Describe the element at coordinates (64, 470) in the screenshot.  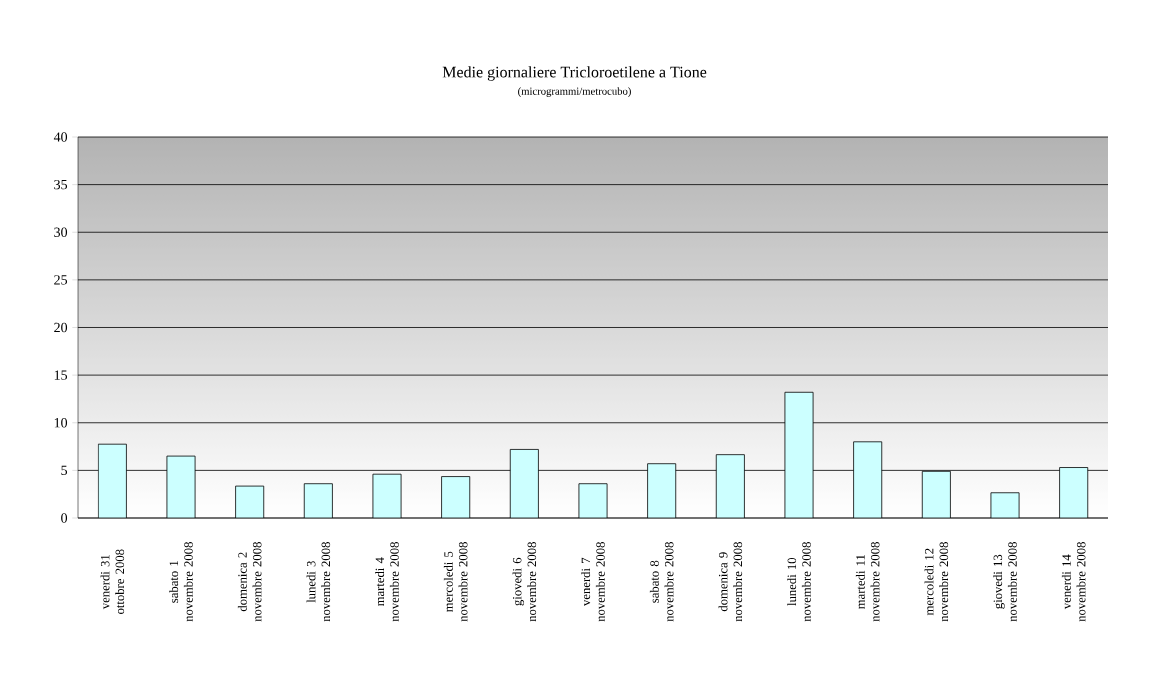
I see `y-tick-label: 5` at that location.